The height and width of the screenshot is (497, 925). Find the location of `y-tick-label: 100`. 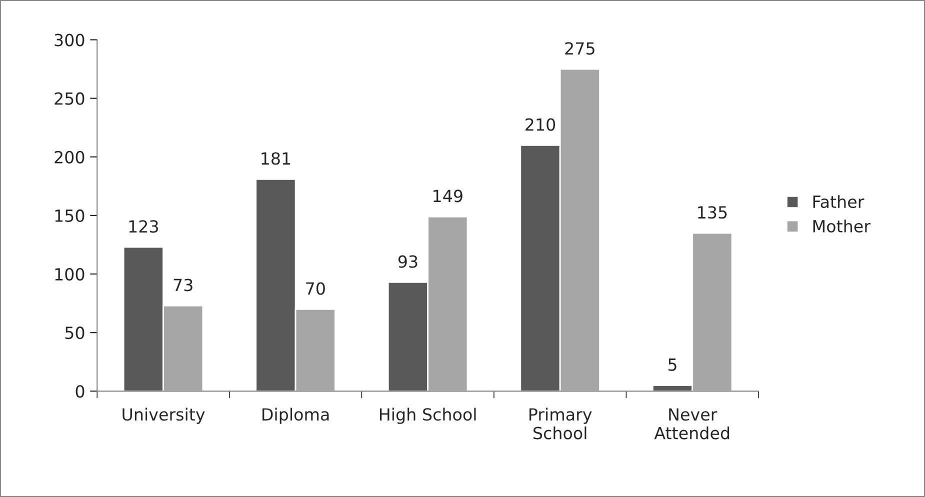

y-tick-label: 100 is located at coordinates (69, 274).